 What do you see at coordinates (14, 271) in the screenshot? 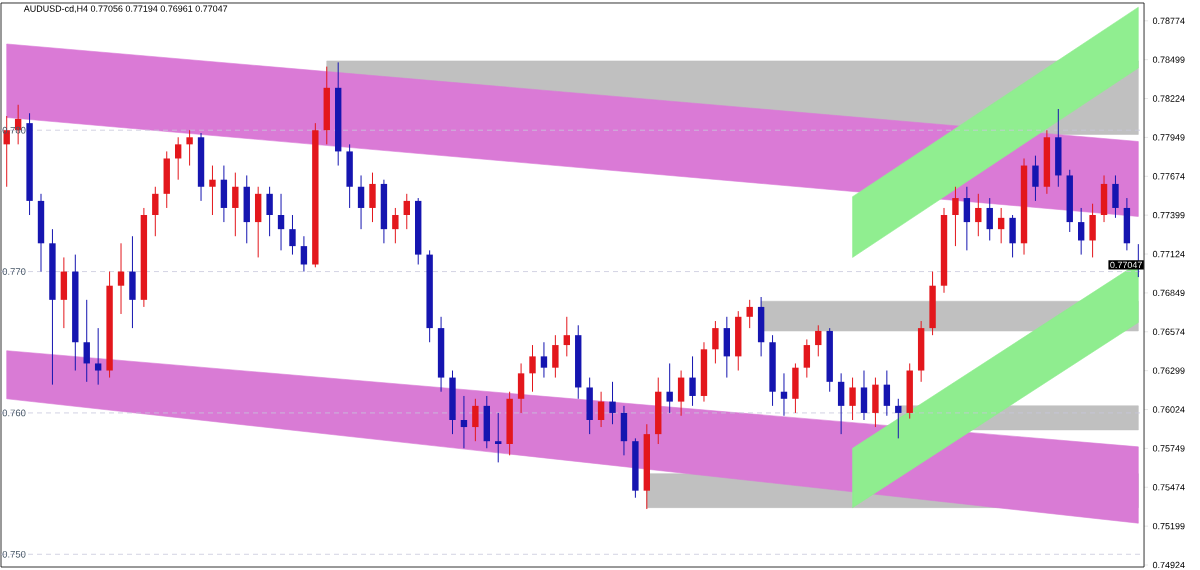
I see `ref-line-label: 0.770` at bounding box center [14, 271].